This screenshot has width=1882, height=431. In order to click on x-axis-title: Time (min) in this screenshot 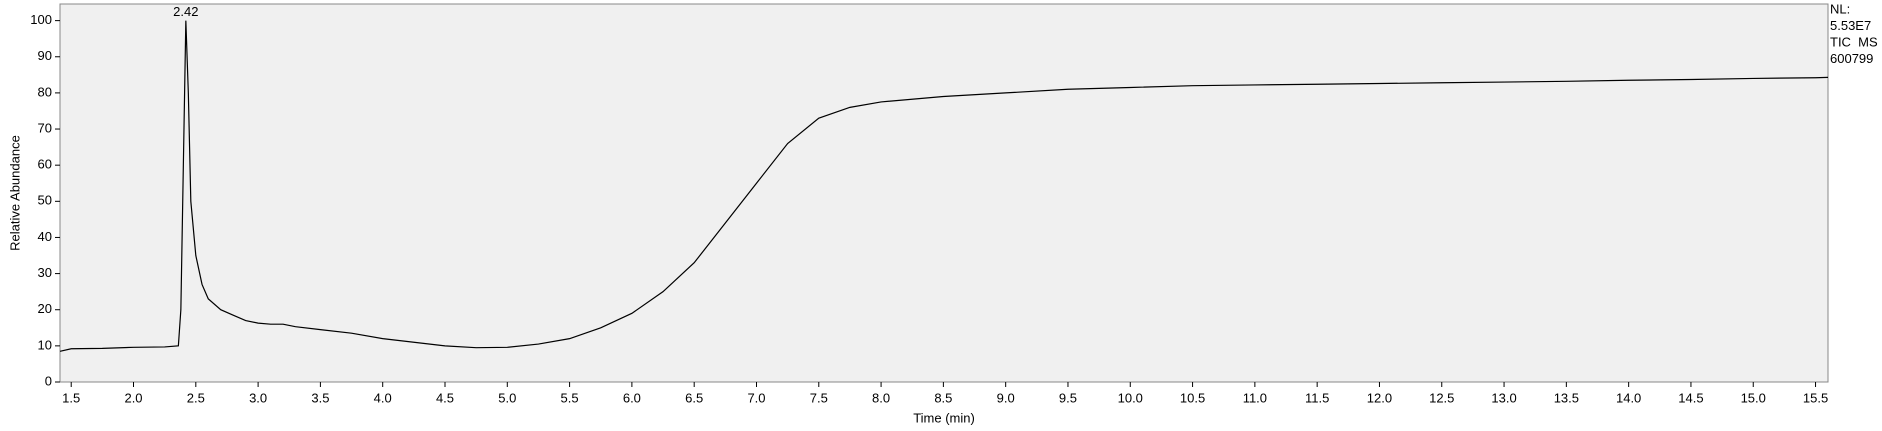, I will do `click(944, 417)`.